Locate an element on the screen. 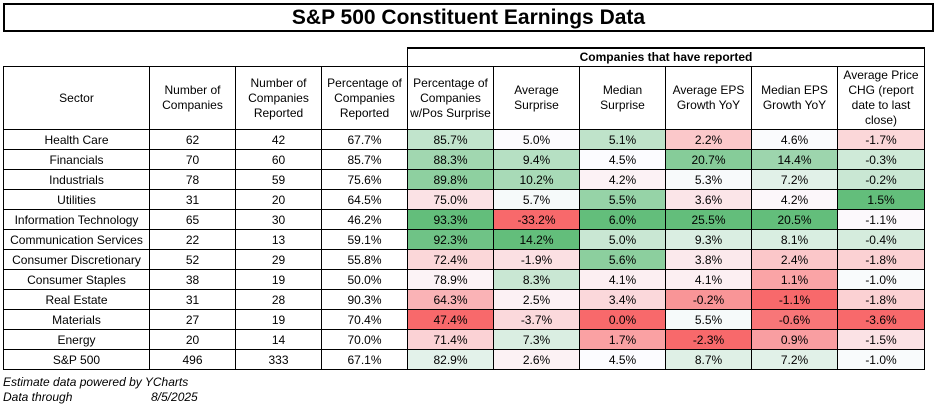 The width and height of the screenshot is (943, 405). cell-avg-surprise: 5.7% is located at coordinates (536, 199).